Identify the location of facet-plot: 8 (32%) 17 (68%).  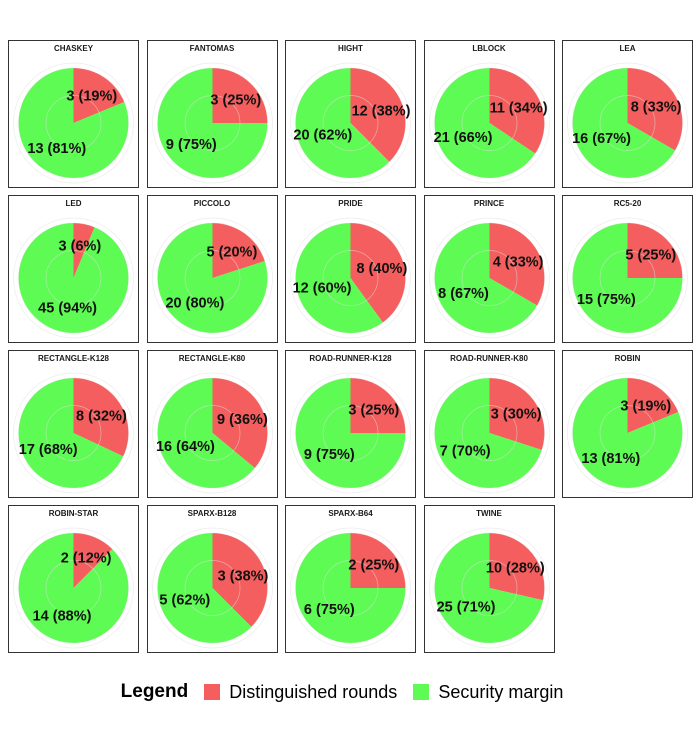
(73, 432).